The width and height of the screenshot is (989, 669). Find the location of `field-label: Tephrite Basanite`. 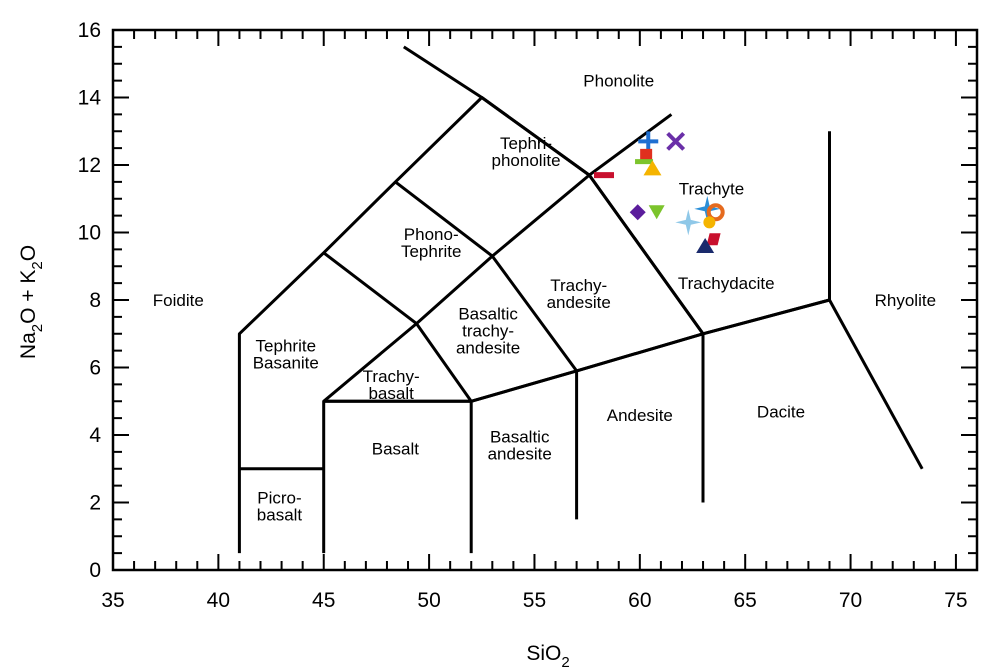

field-label: Tephrite Basanite is located at coordinates (286, 355).